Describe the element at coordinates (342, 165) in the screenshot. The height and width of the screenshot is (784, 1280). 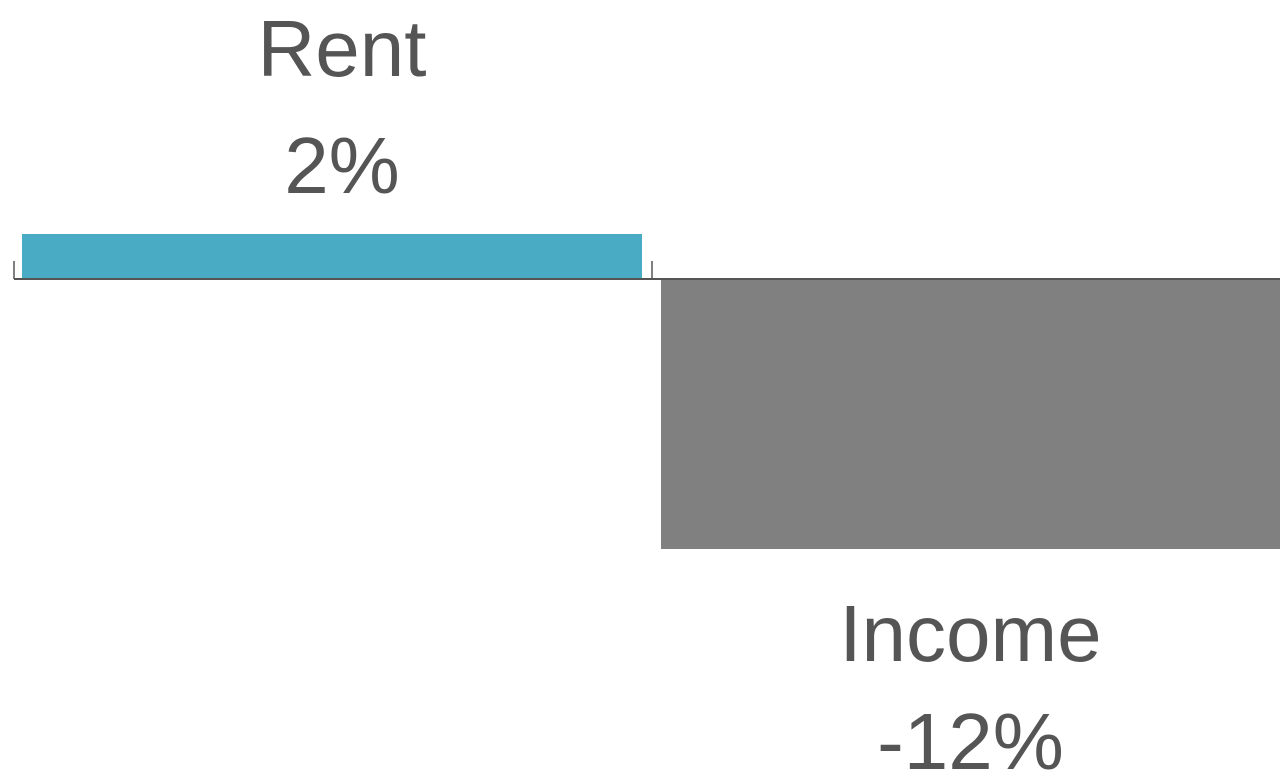
I see `value-label: 2%` at that location.